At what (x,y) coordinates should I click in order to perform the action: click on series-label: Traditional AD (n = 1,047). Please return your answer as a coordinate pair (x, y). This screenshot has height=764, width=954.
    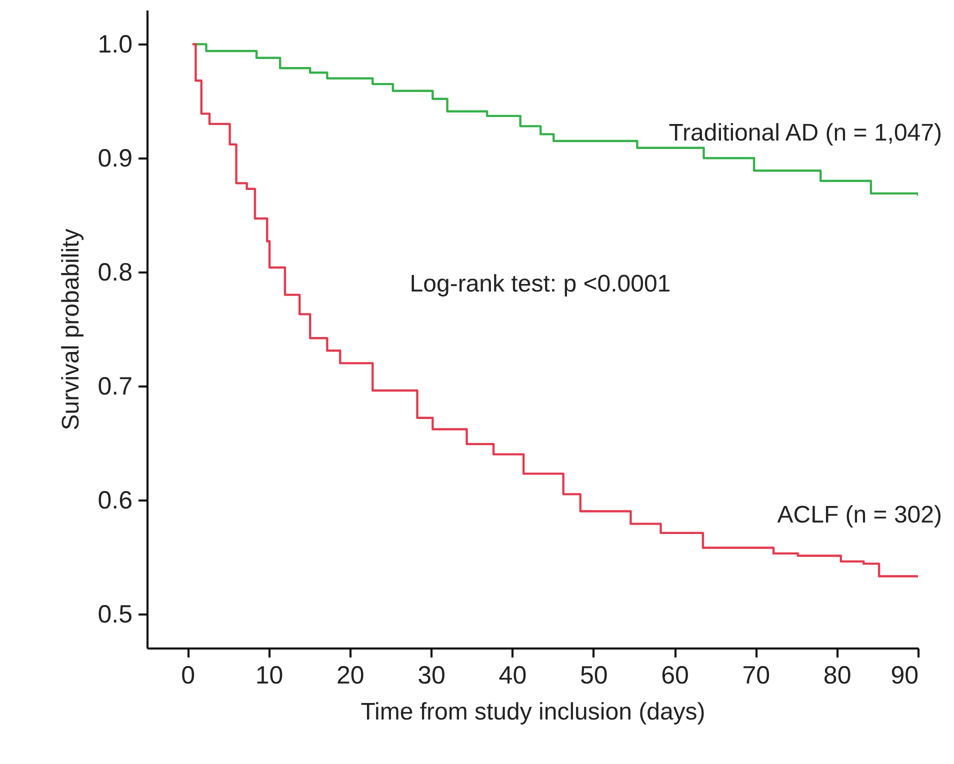
    Looking at the image, I should click on (805, 133).